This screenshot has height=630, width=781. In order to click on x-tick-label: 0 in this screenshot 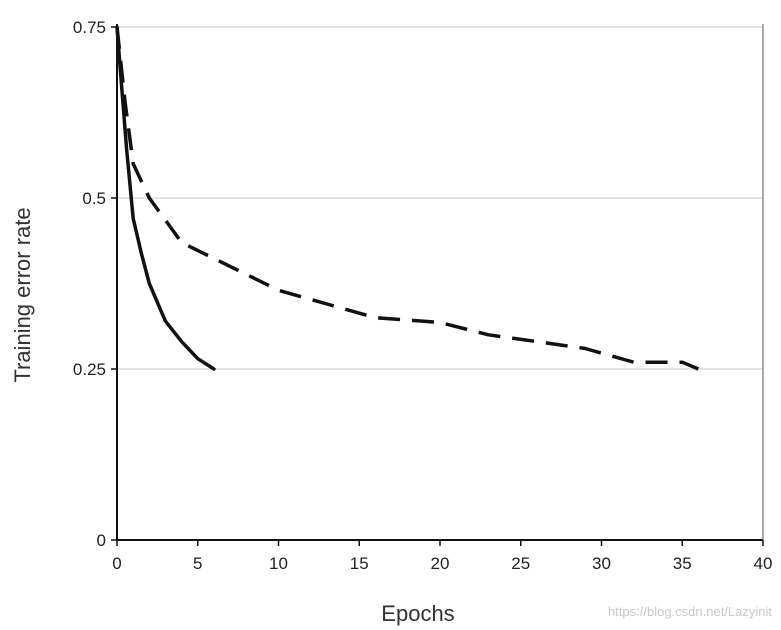, I will do `click(116, 563)`.